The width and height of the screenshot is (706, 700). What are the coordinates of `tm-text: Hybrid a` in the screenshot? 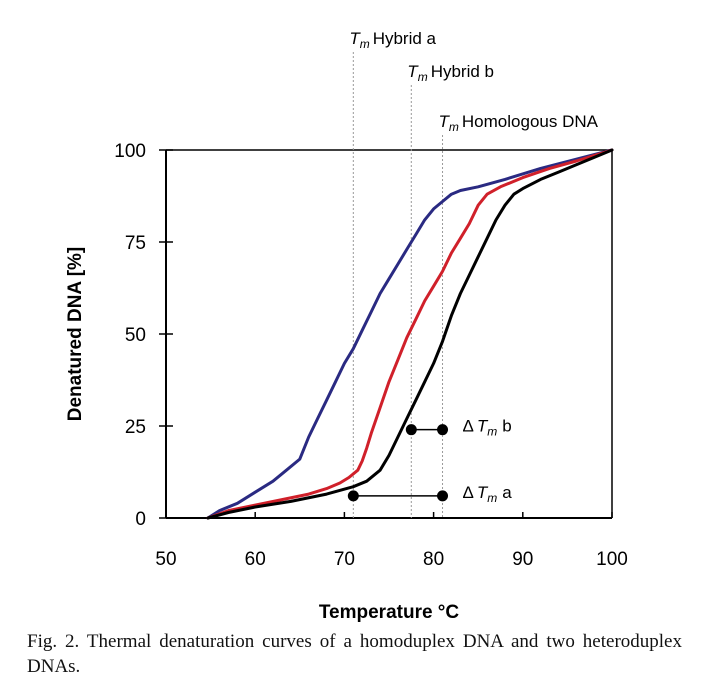 It's located at (405, 38).